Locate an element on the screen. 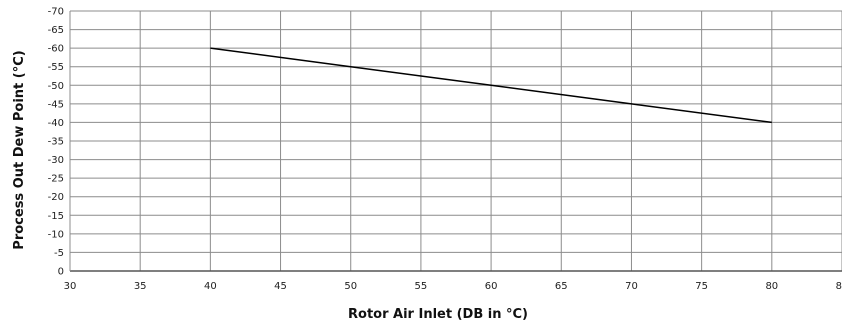 The width and height of the screenshot is (842, 326). y-tick-label: -65 is located at coordinates (56, 30).